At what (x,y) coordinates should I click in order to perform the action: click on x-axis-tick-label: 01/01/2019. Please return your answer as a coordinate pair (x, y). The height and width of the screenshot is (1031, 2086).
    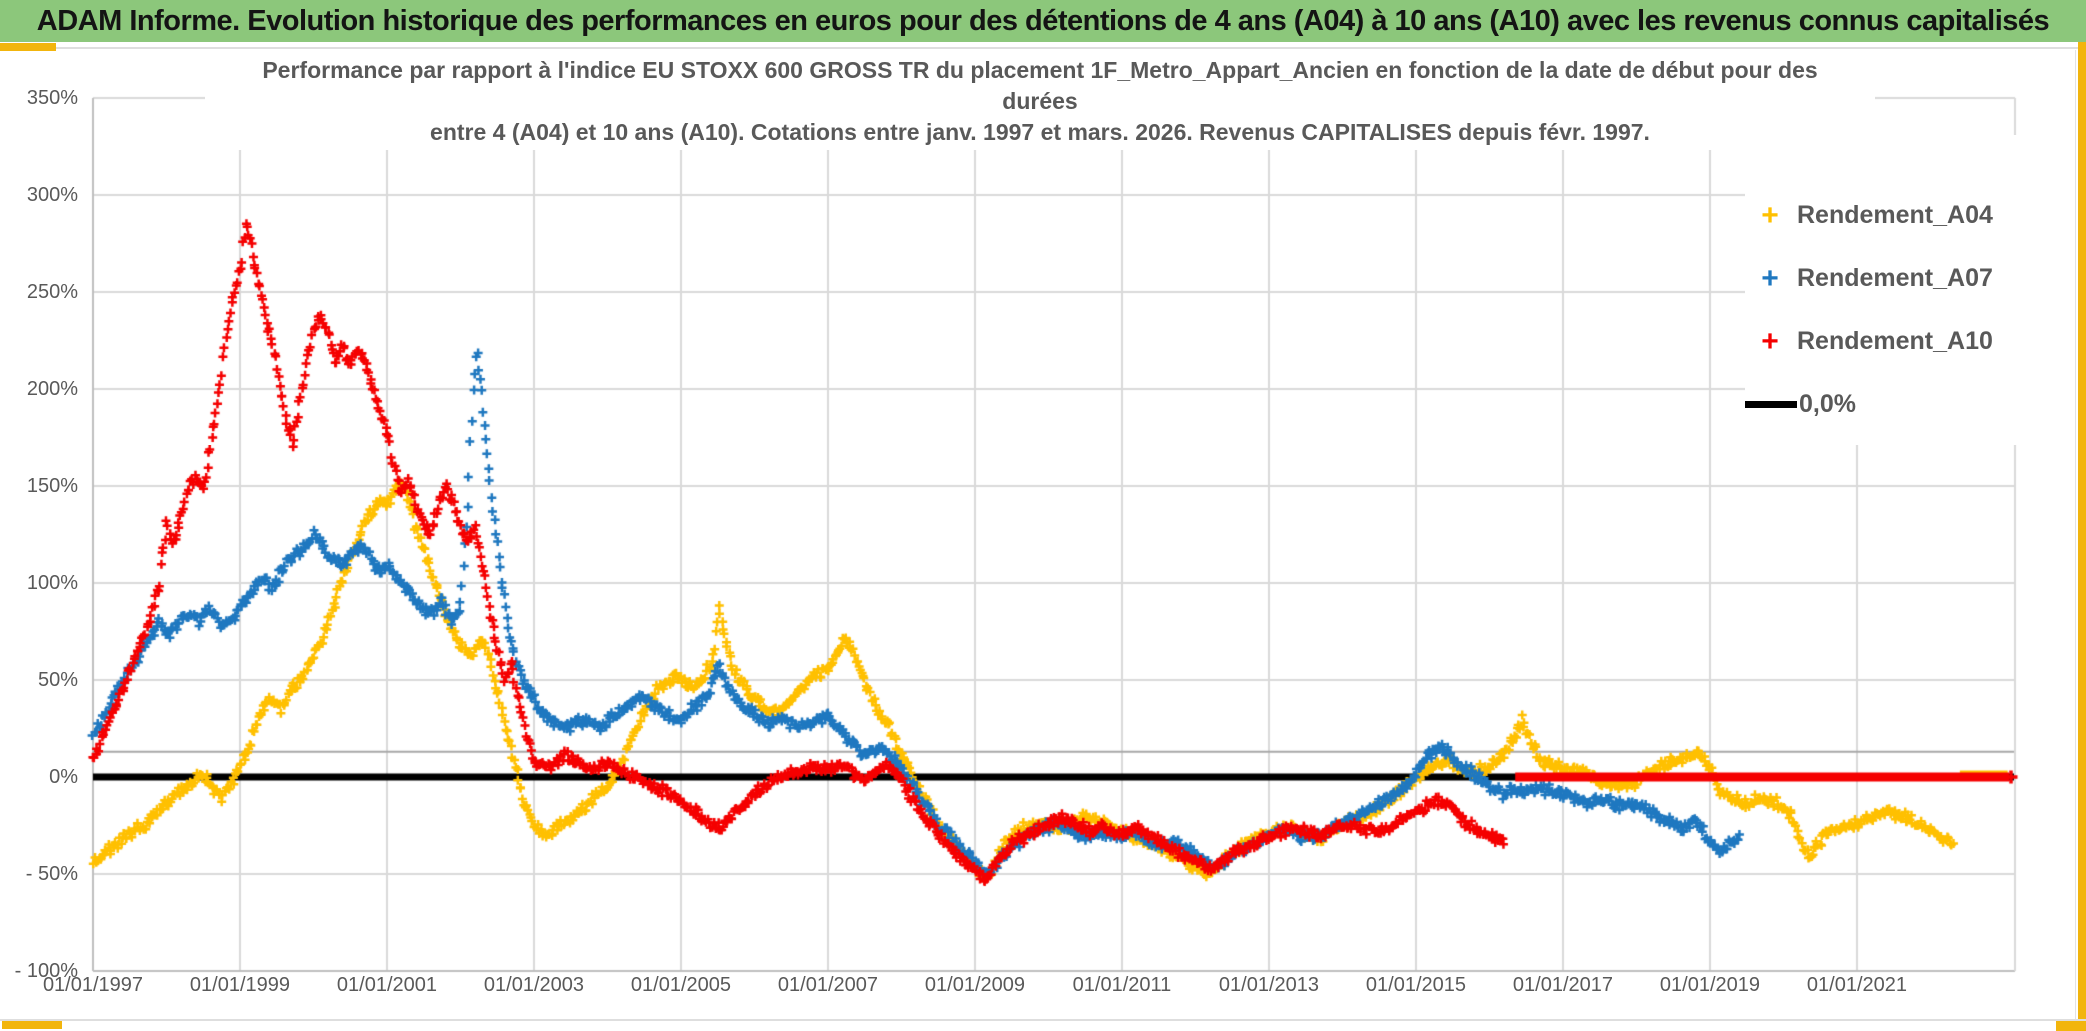
    Looking at the image, I should click on (1710, 985).